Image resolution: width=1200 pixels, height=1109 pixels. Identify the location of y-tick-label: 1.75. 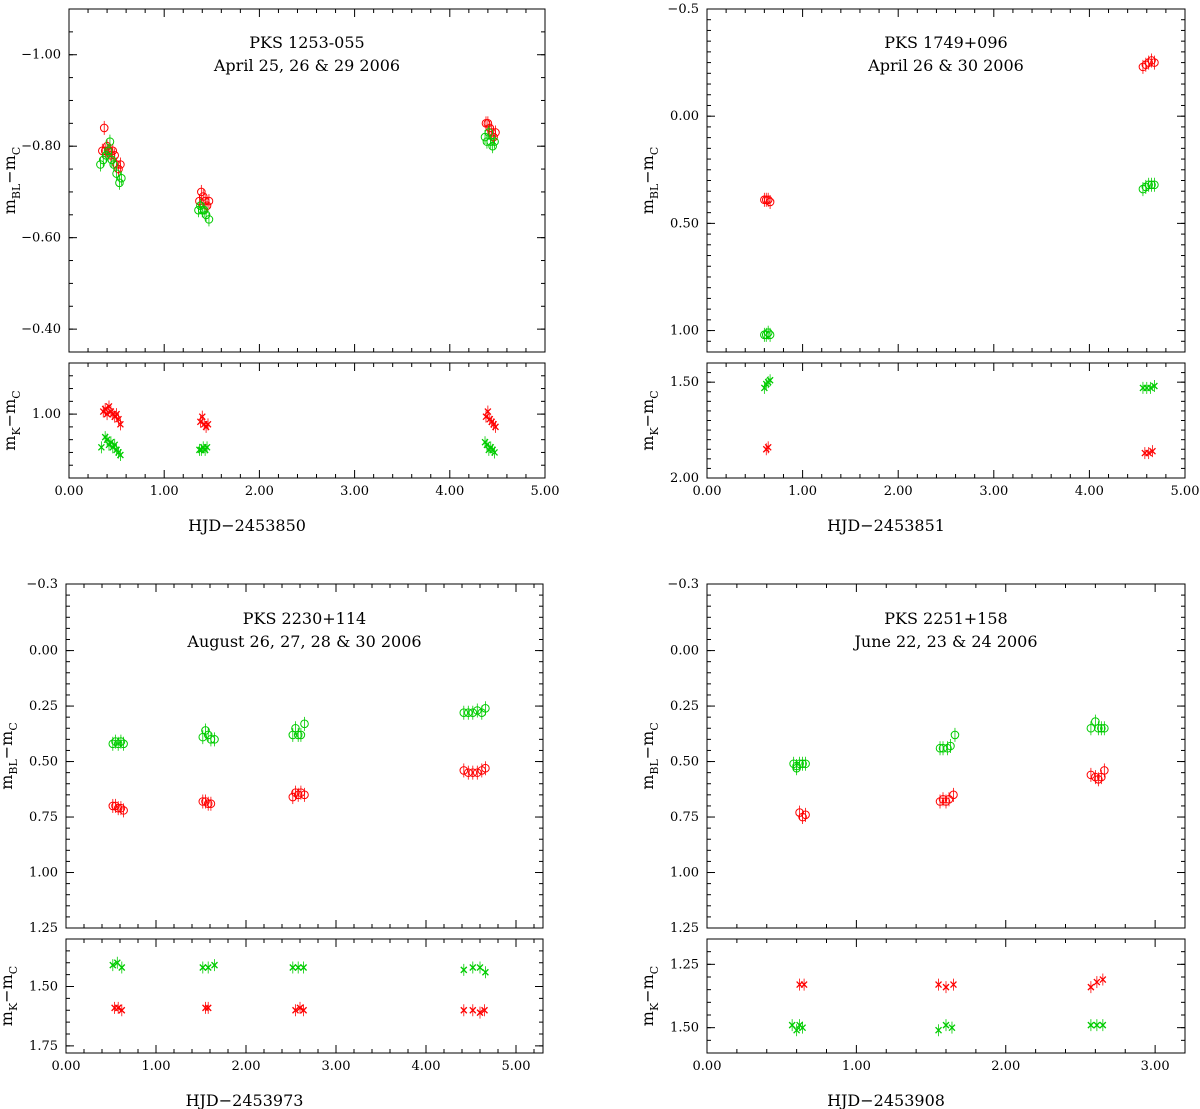
(43, 1046).